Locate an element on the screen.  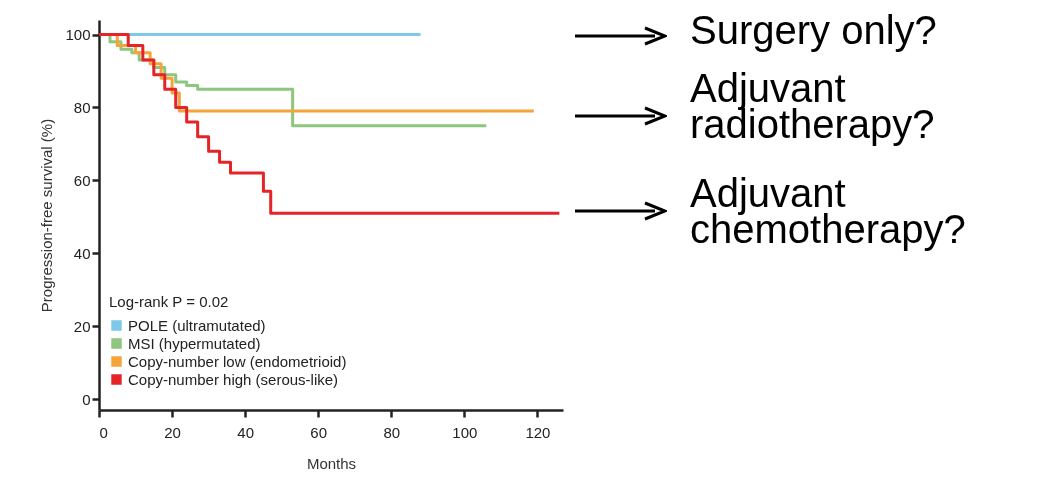
x-tick-label: 40 is located at coordinates (245, 432).